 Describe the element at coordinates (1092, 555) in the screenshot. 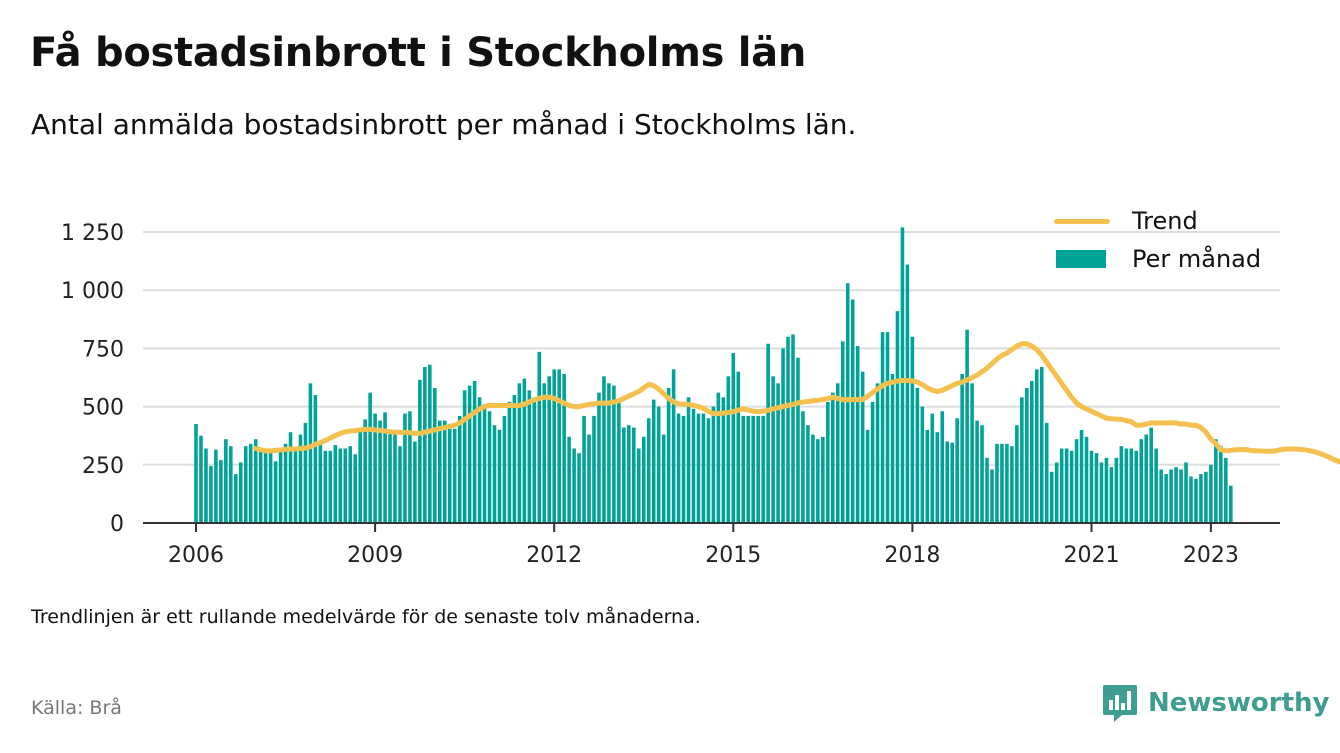

I see `x-tick-label: 2021` at that location.